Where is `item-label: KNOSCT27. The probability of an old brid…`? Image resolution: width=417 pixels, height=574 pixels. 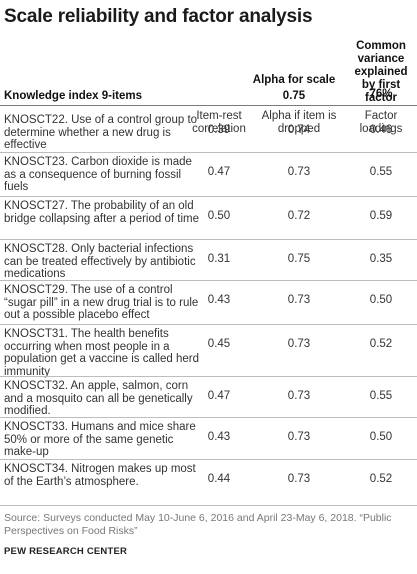
item-label: KNOSCT27. The probability of an old brid… is located at coordinates (101, 212).